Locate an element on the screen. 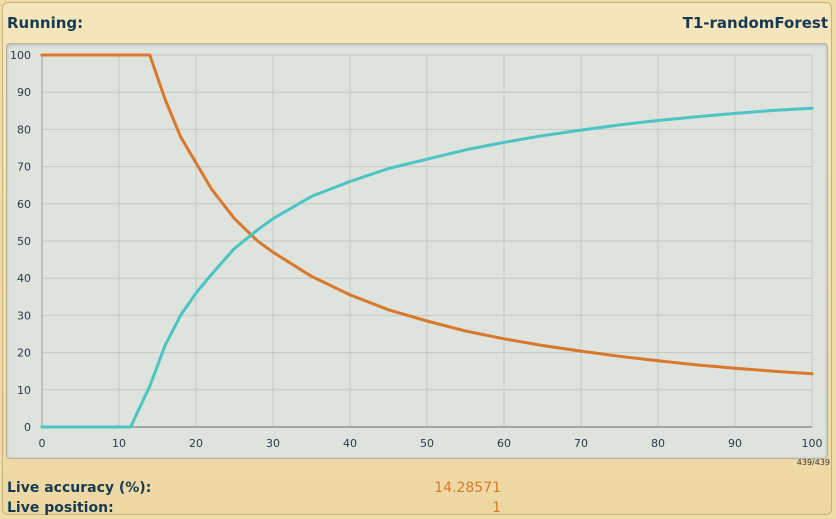 The width and height of the screenshot is (836, 519). position-counter: 439/439 is located at coordinates (813, 462).